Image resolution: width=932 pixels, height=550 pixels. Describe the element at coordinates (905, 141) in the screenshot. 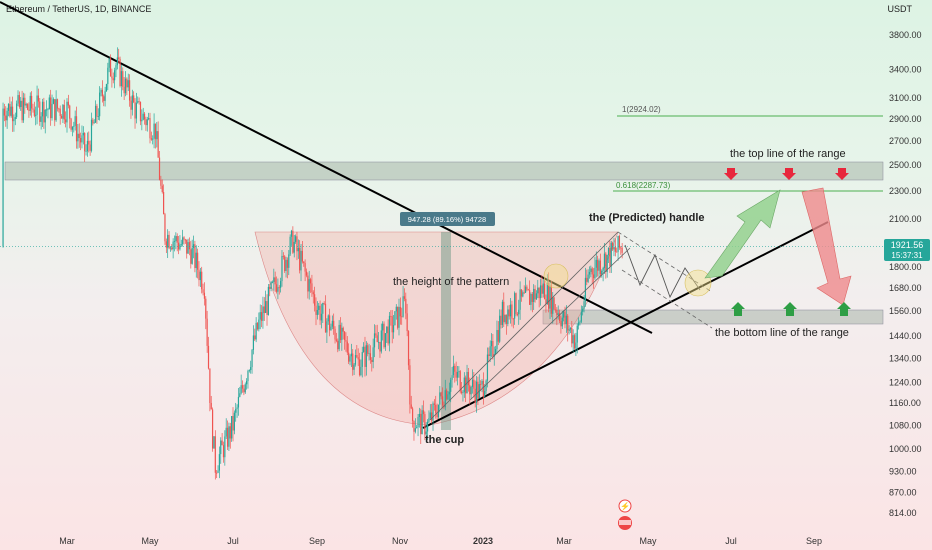

I see `y-tick-label: 2700.00` at that location.